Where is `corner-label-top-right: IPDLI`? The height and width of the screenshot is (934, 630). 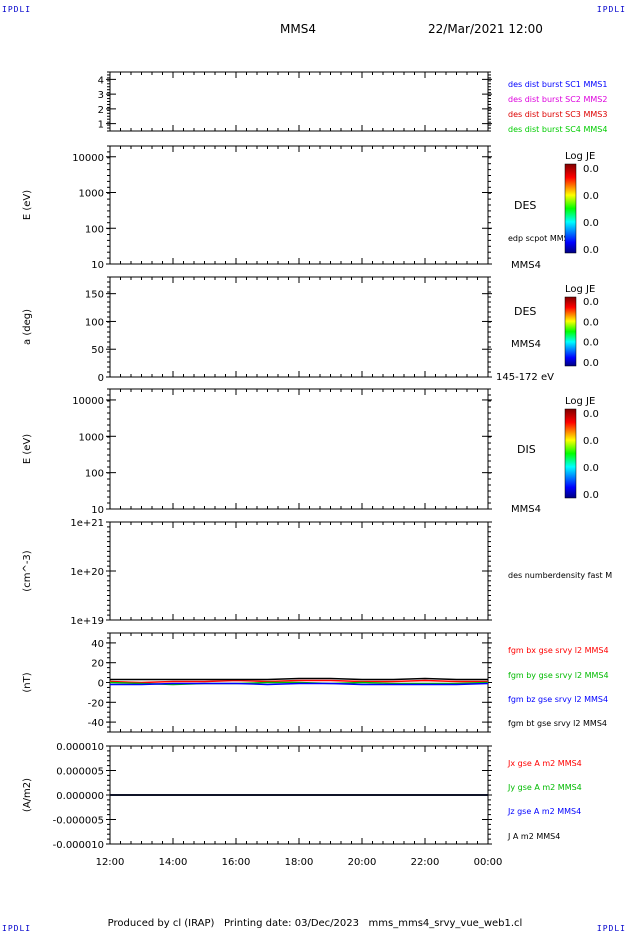
corner-label-top-right: IPDLI is located at coordinates (611, 9).